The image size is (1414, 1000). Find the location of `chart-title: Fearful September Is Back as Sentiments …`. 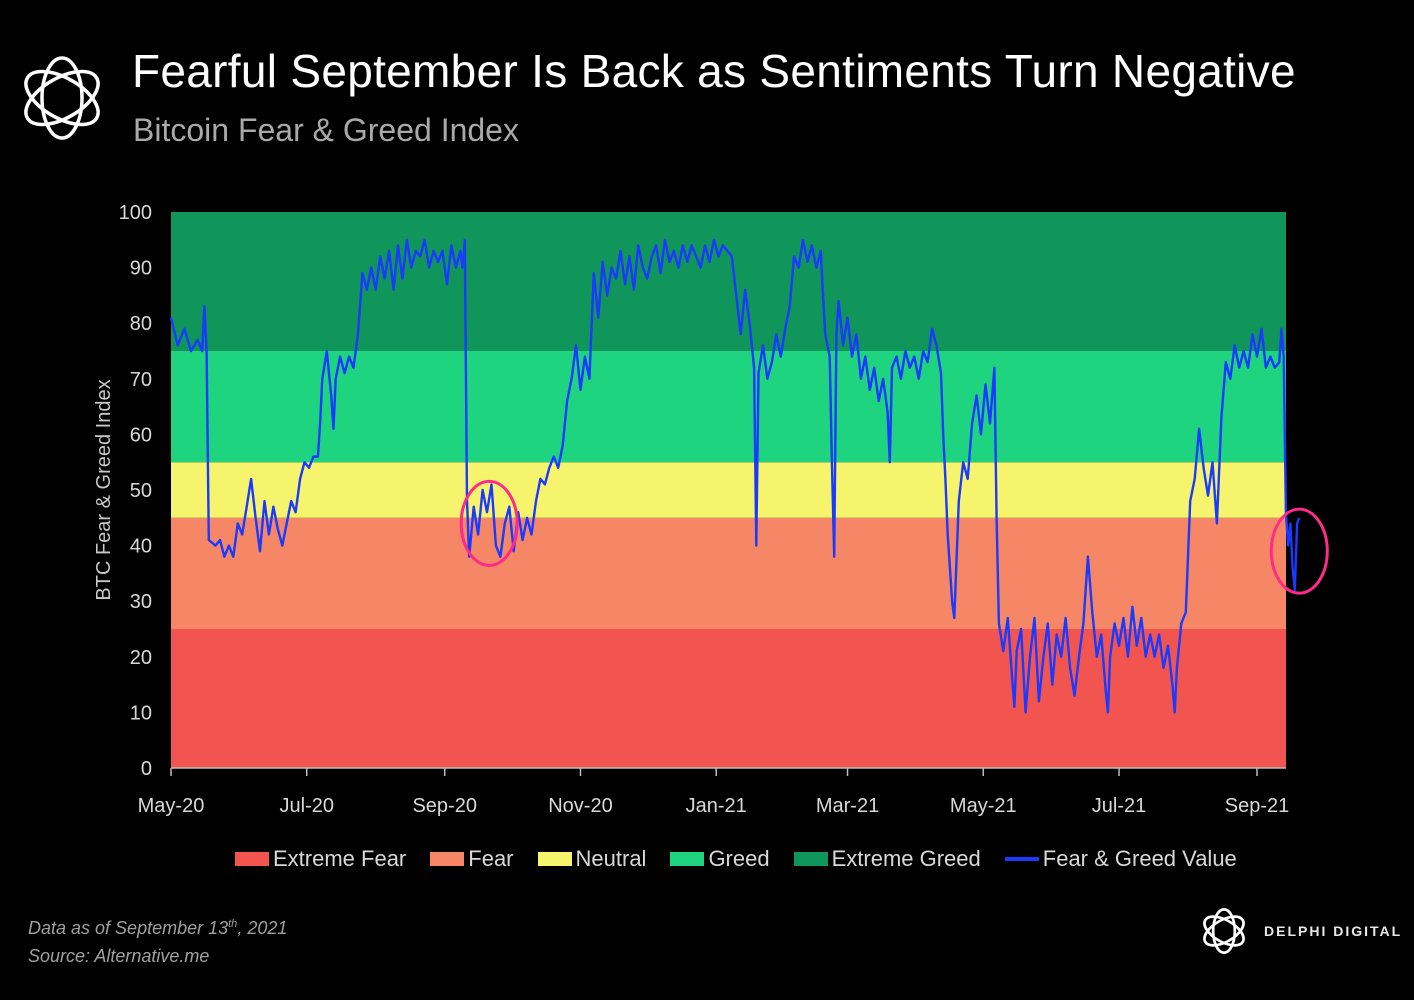

chart-title: Fearful September Is Back as Sentiments … is located at coordinates (714, 71).